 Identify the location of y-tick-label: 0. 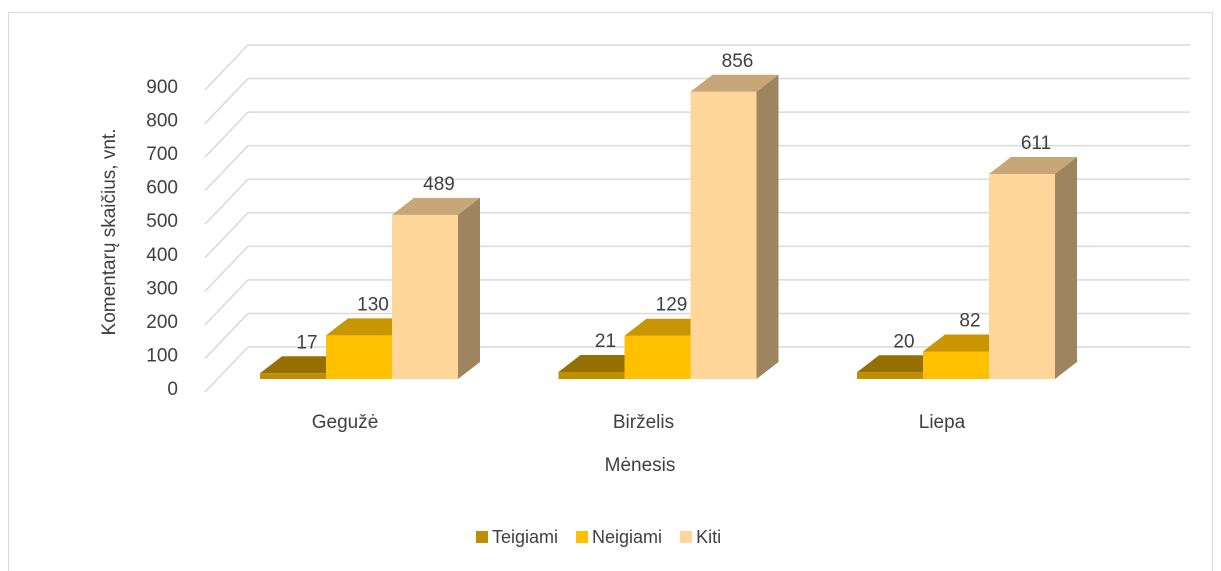
(172, 389).